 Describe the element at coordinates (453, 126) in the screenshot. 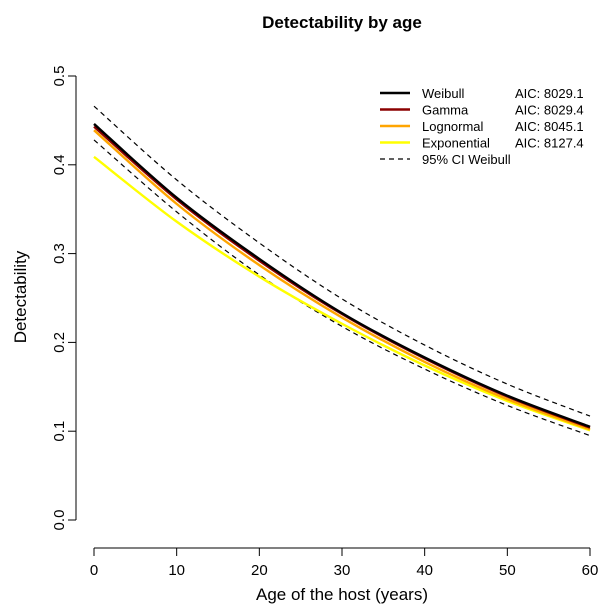

I see `legend-label: Lognormal` at that location.